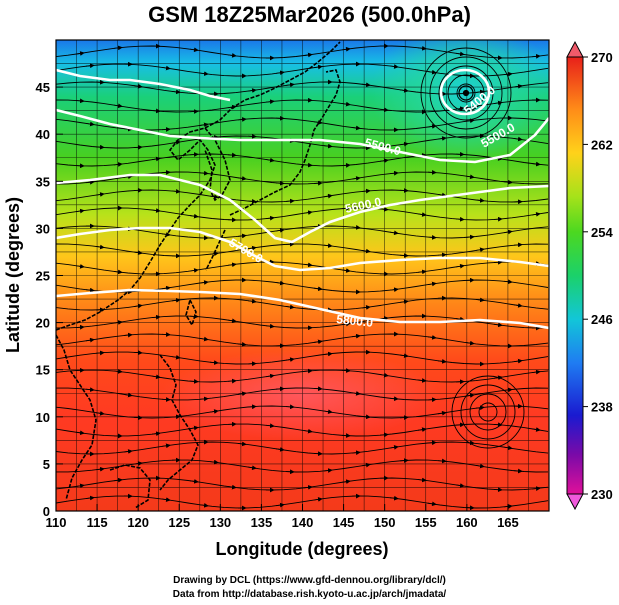  I want to click on x-tick-label: 125, so click(179, 522).